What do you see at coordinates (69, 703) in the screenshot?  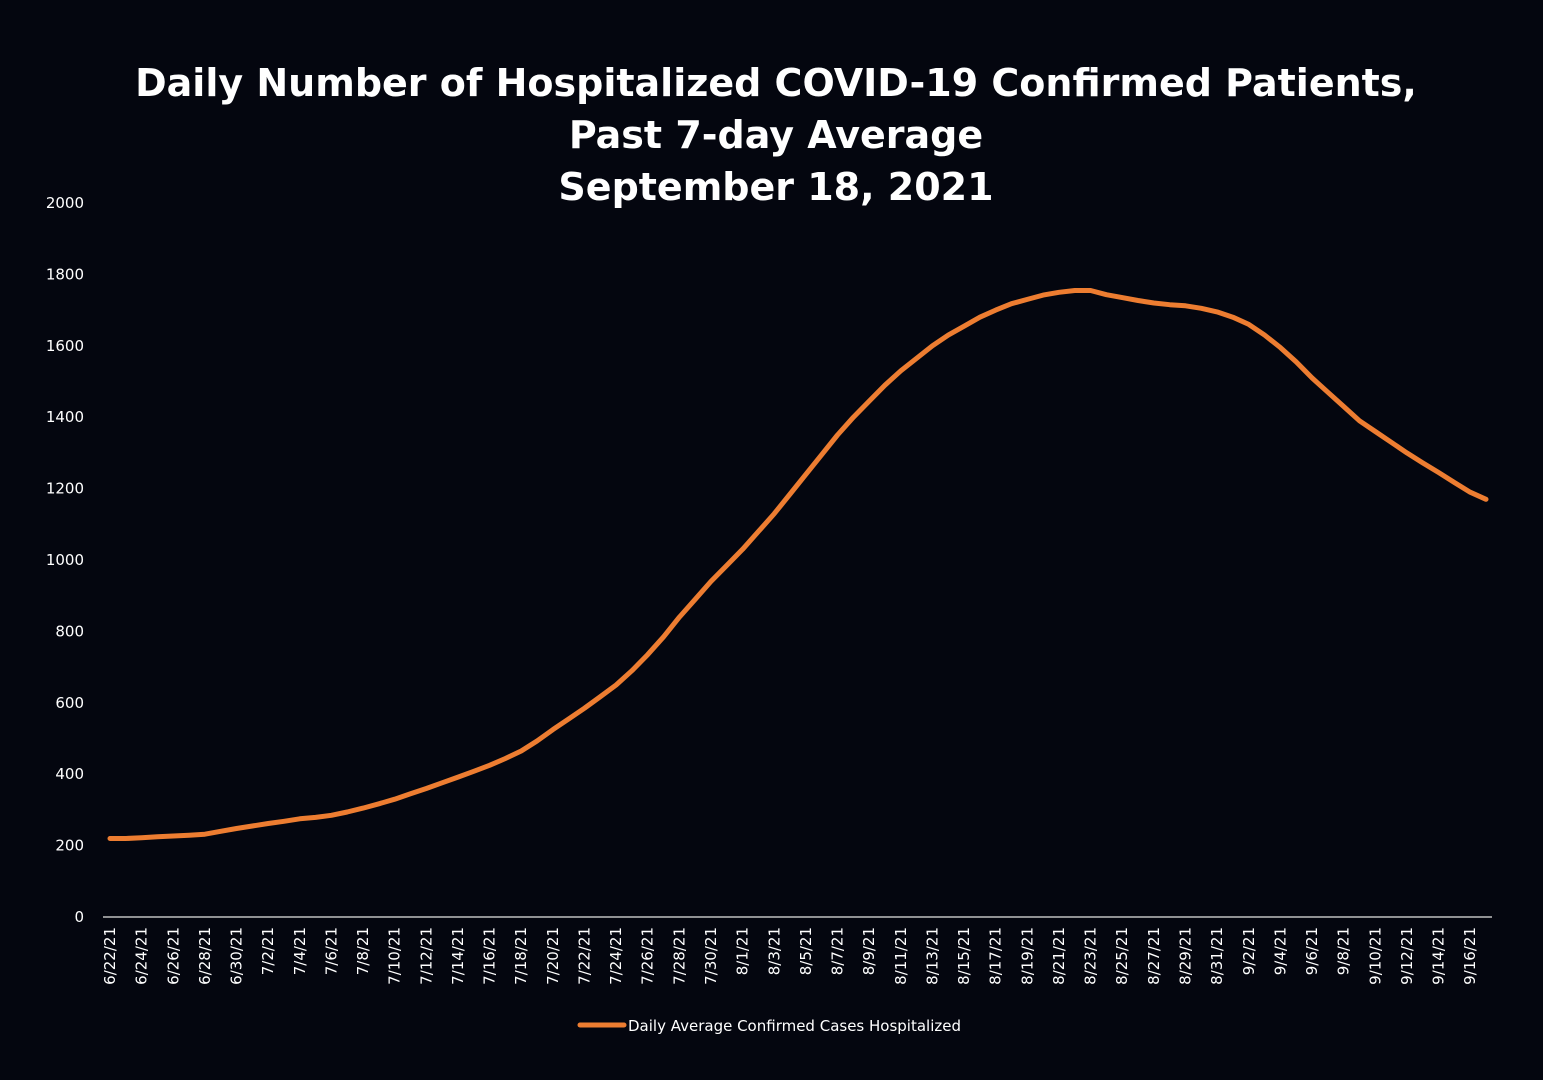 I see `y-tick-label: 600` at bounding box center [69, 703].